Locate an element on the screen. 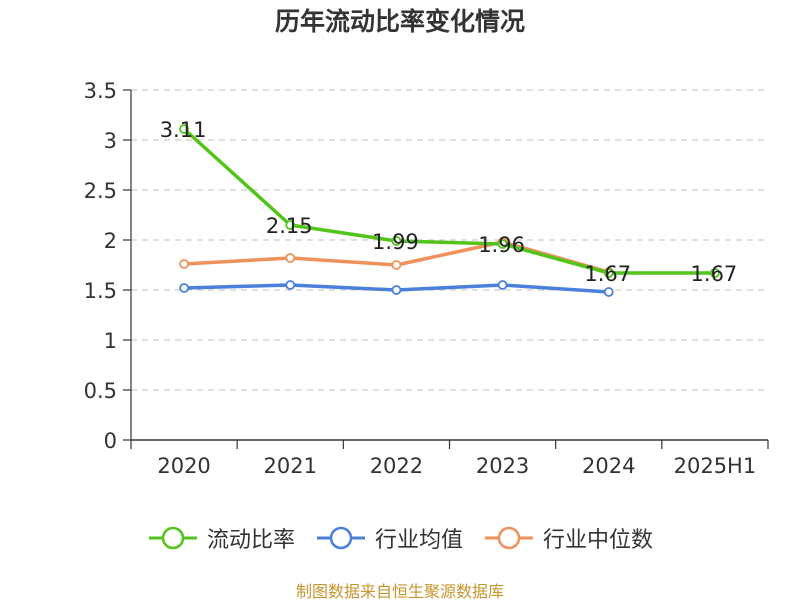 The width and height of the screenshot is (800, 602). x-tick-label: 2023 is located at coordinates (502, 466).